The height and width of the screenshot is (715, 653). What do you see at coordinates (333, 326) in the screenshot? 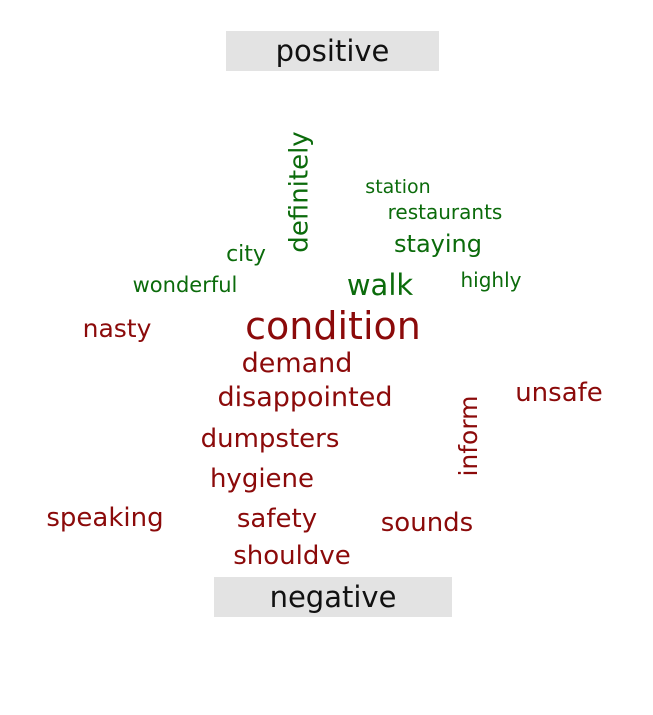
I see `negative-word: condition` at bounding box center [333, 326].